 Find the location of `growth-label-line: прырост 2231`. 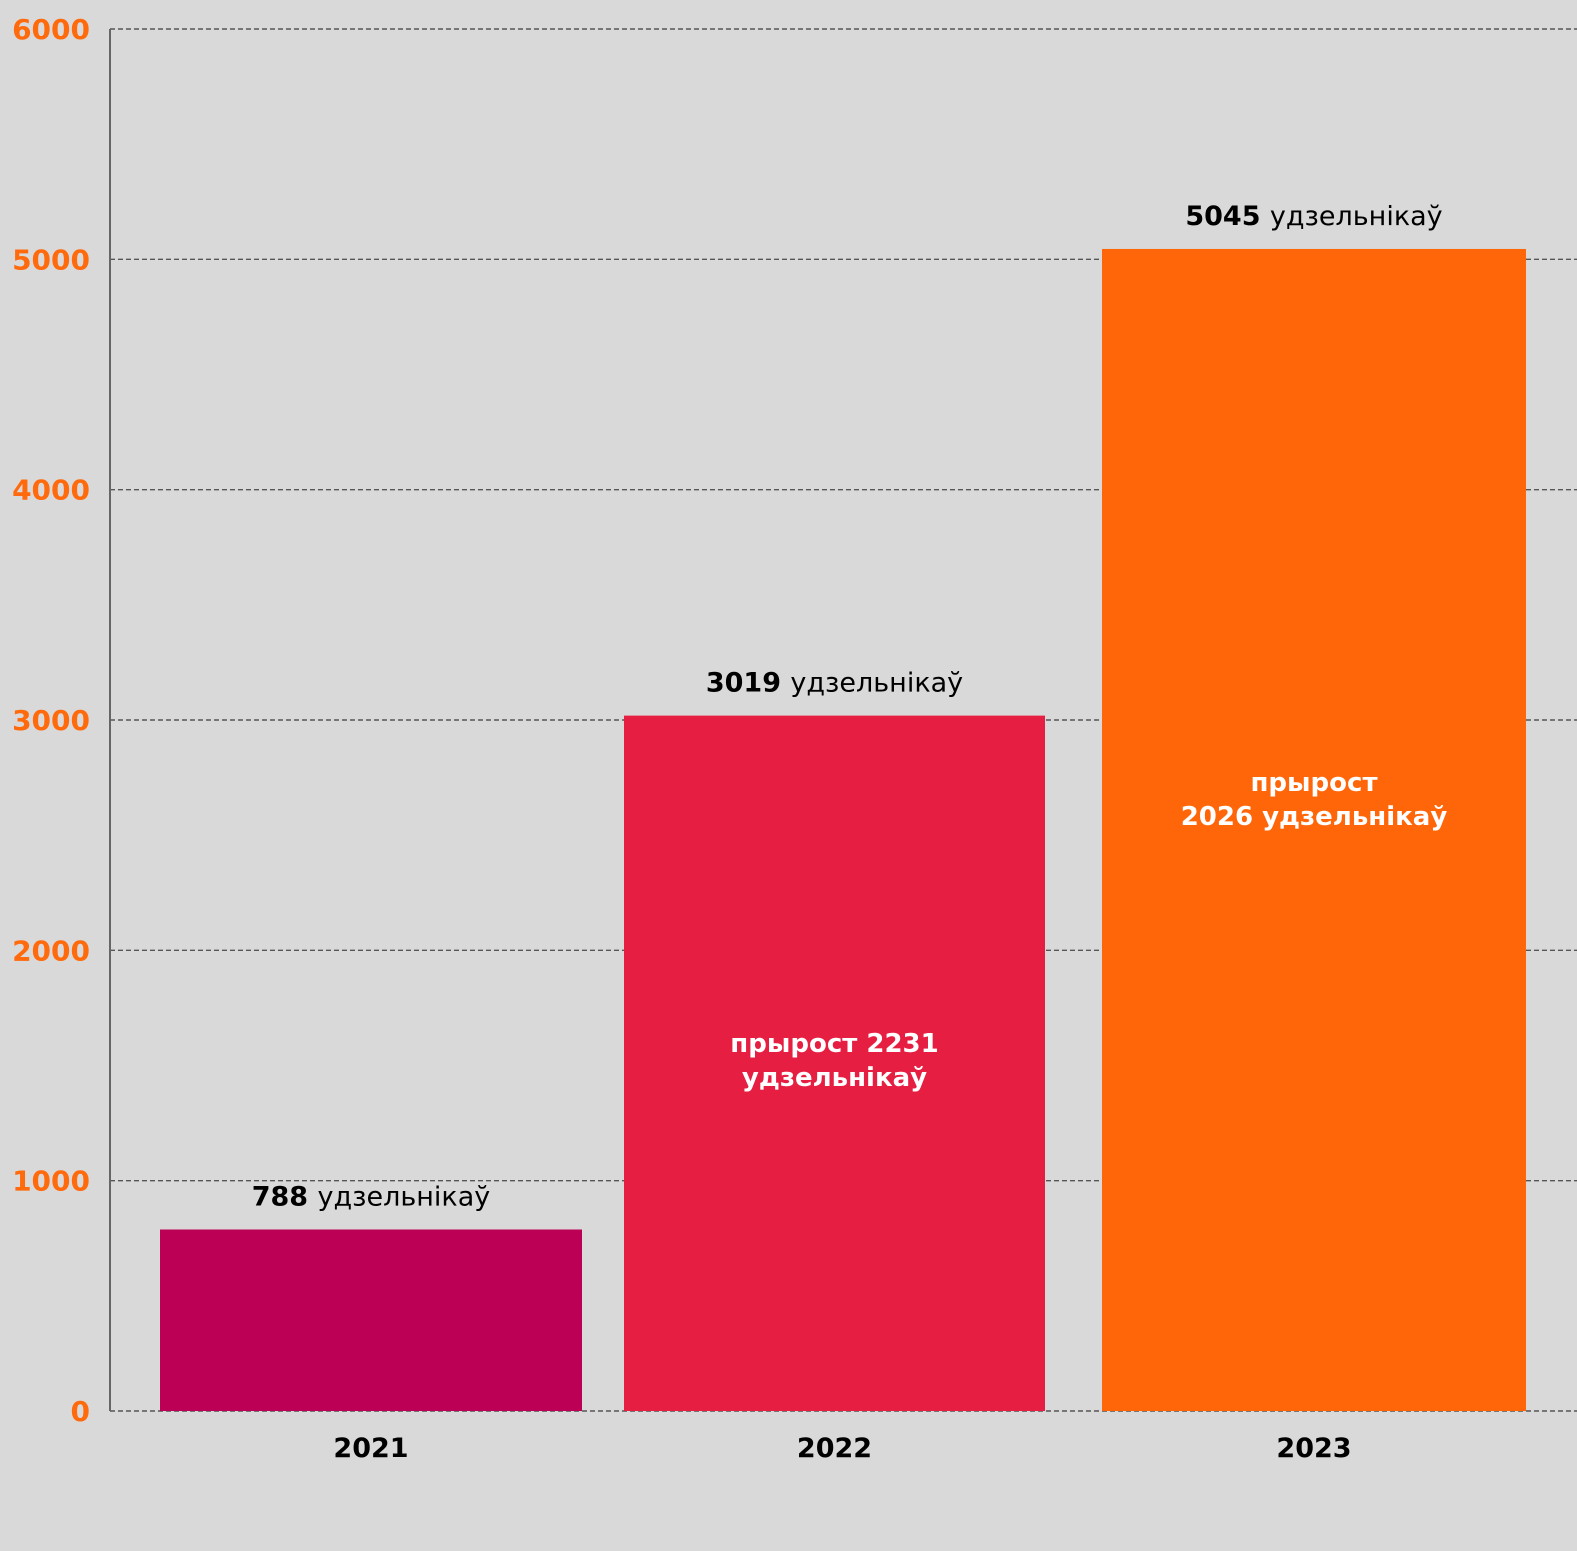

growth-label-line: прырост 2231 is located at coordinates (834, 1044).